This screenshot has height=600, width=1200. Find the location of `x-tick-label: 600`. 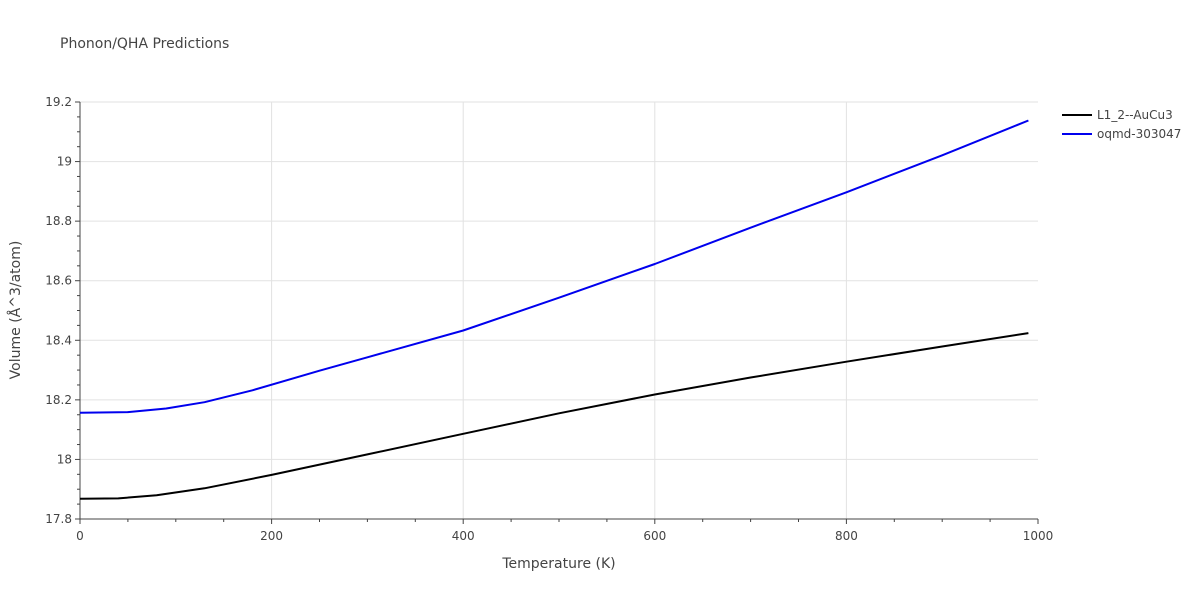

x-tick-label: 600 is located at coordinates (654, 536).